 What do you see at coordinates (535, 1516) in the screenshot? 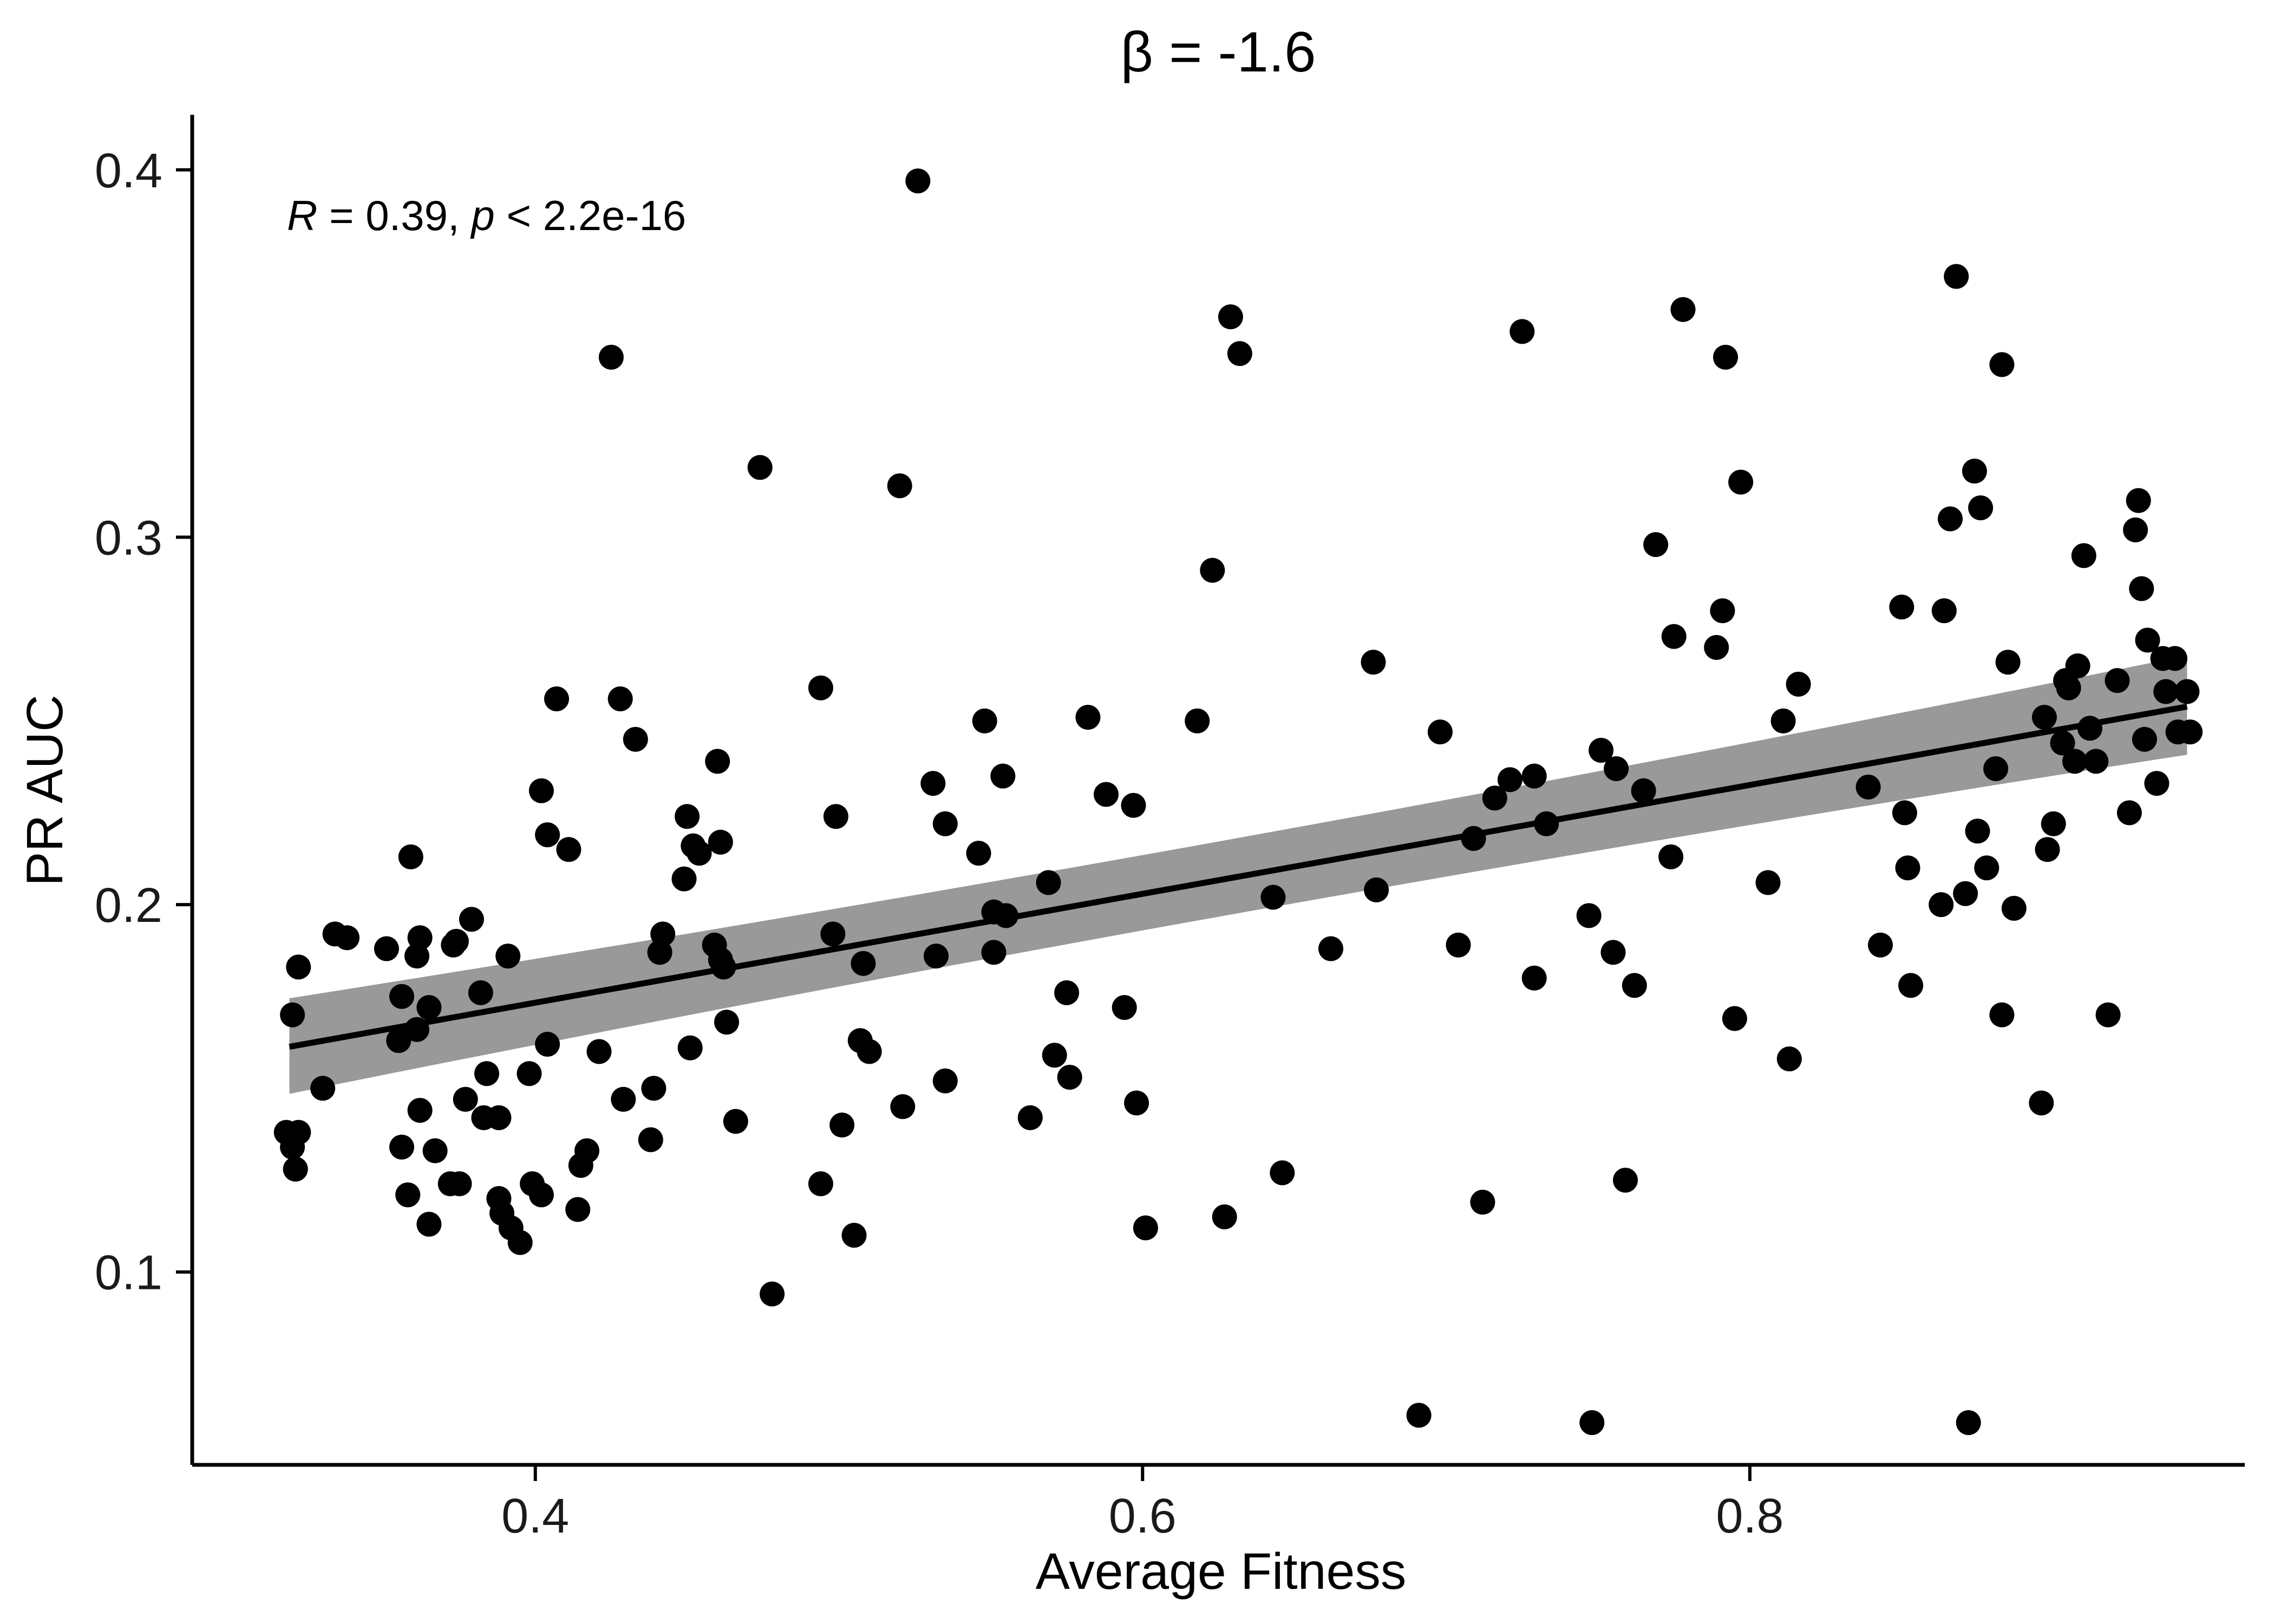
I see `x-tick-label: 0.4` at bounding box center [535, 1516].